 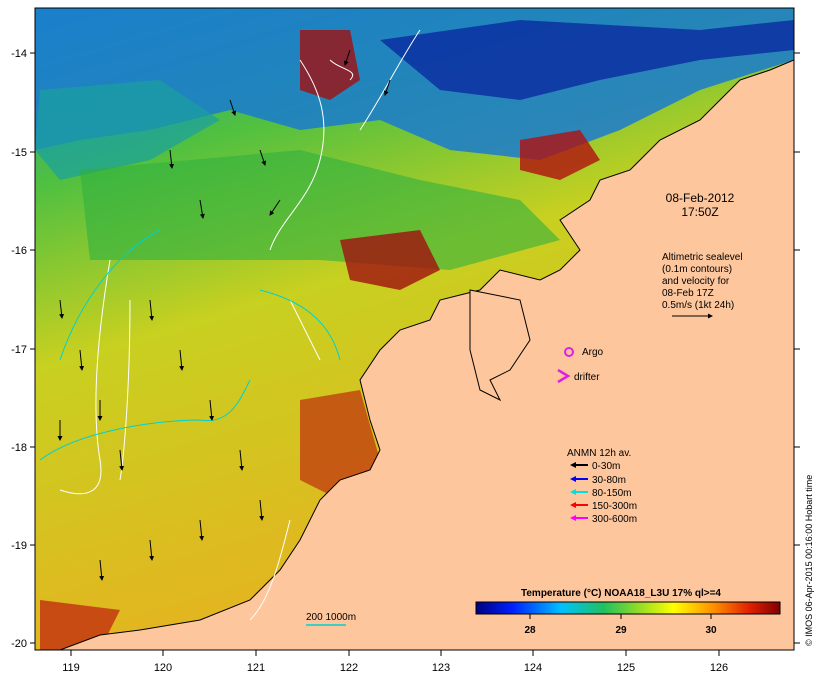 I want to click on argo-label: Argo, so click(x=593, y=352).